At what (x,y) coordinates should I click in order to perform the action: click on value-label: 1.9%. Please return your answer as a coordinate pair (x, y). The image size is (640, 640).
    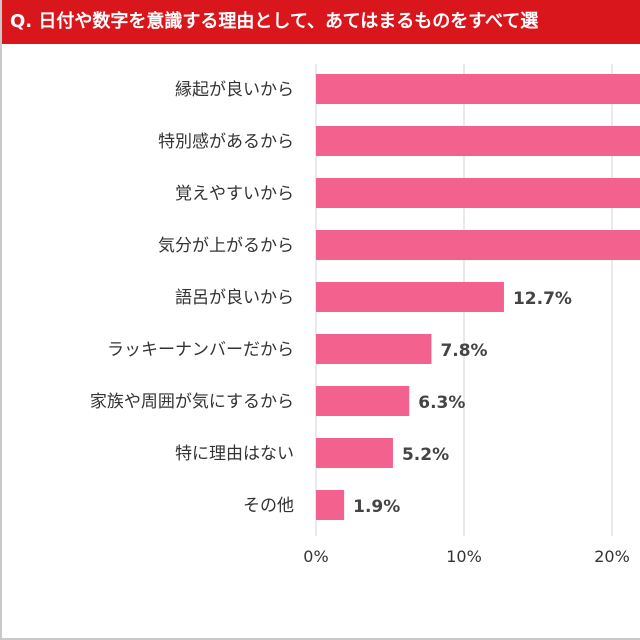
    Looking at the image, I should click on (376, 507).